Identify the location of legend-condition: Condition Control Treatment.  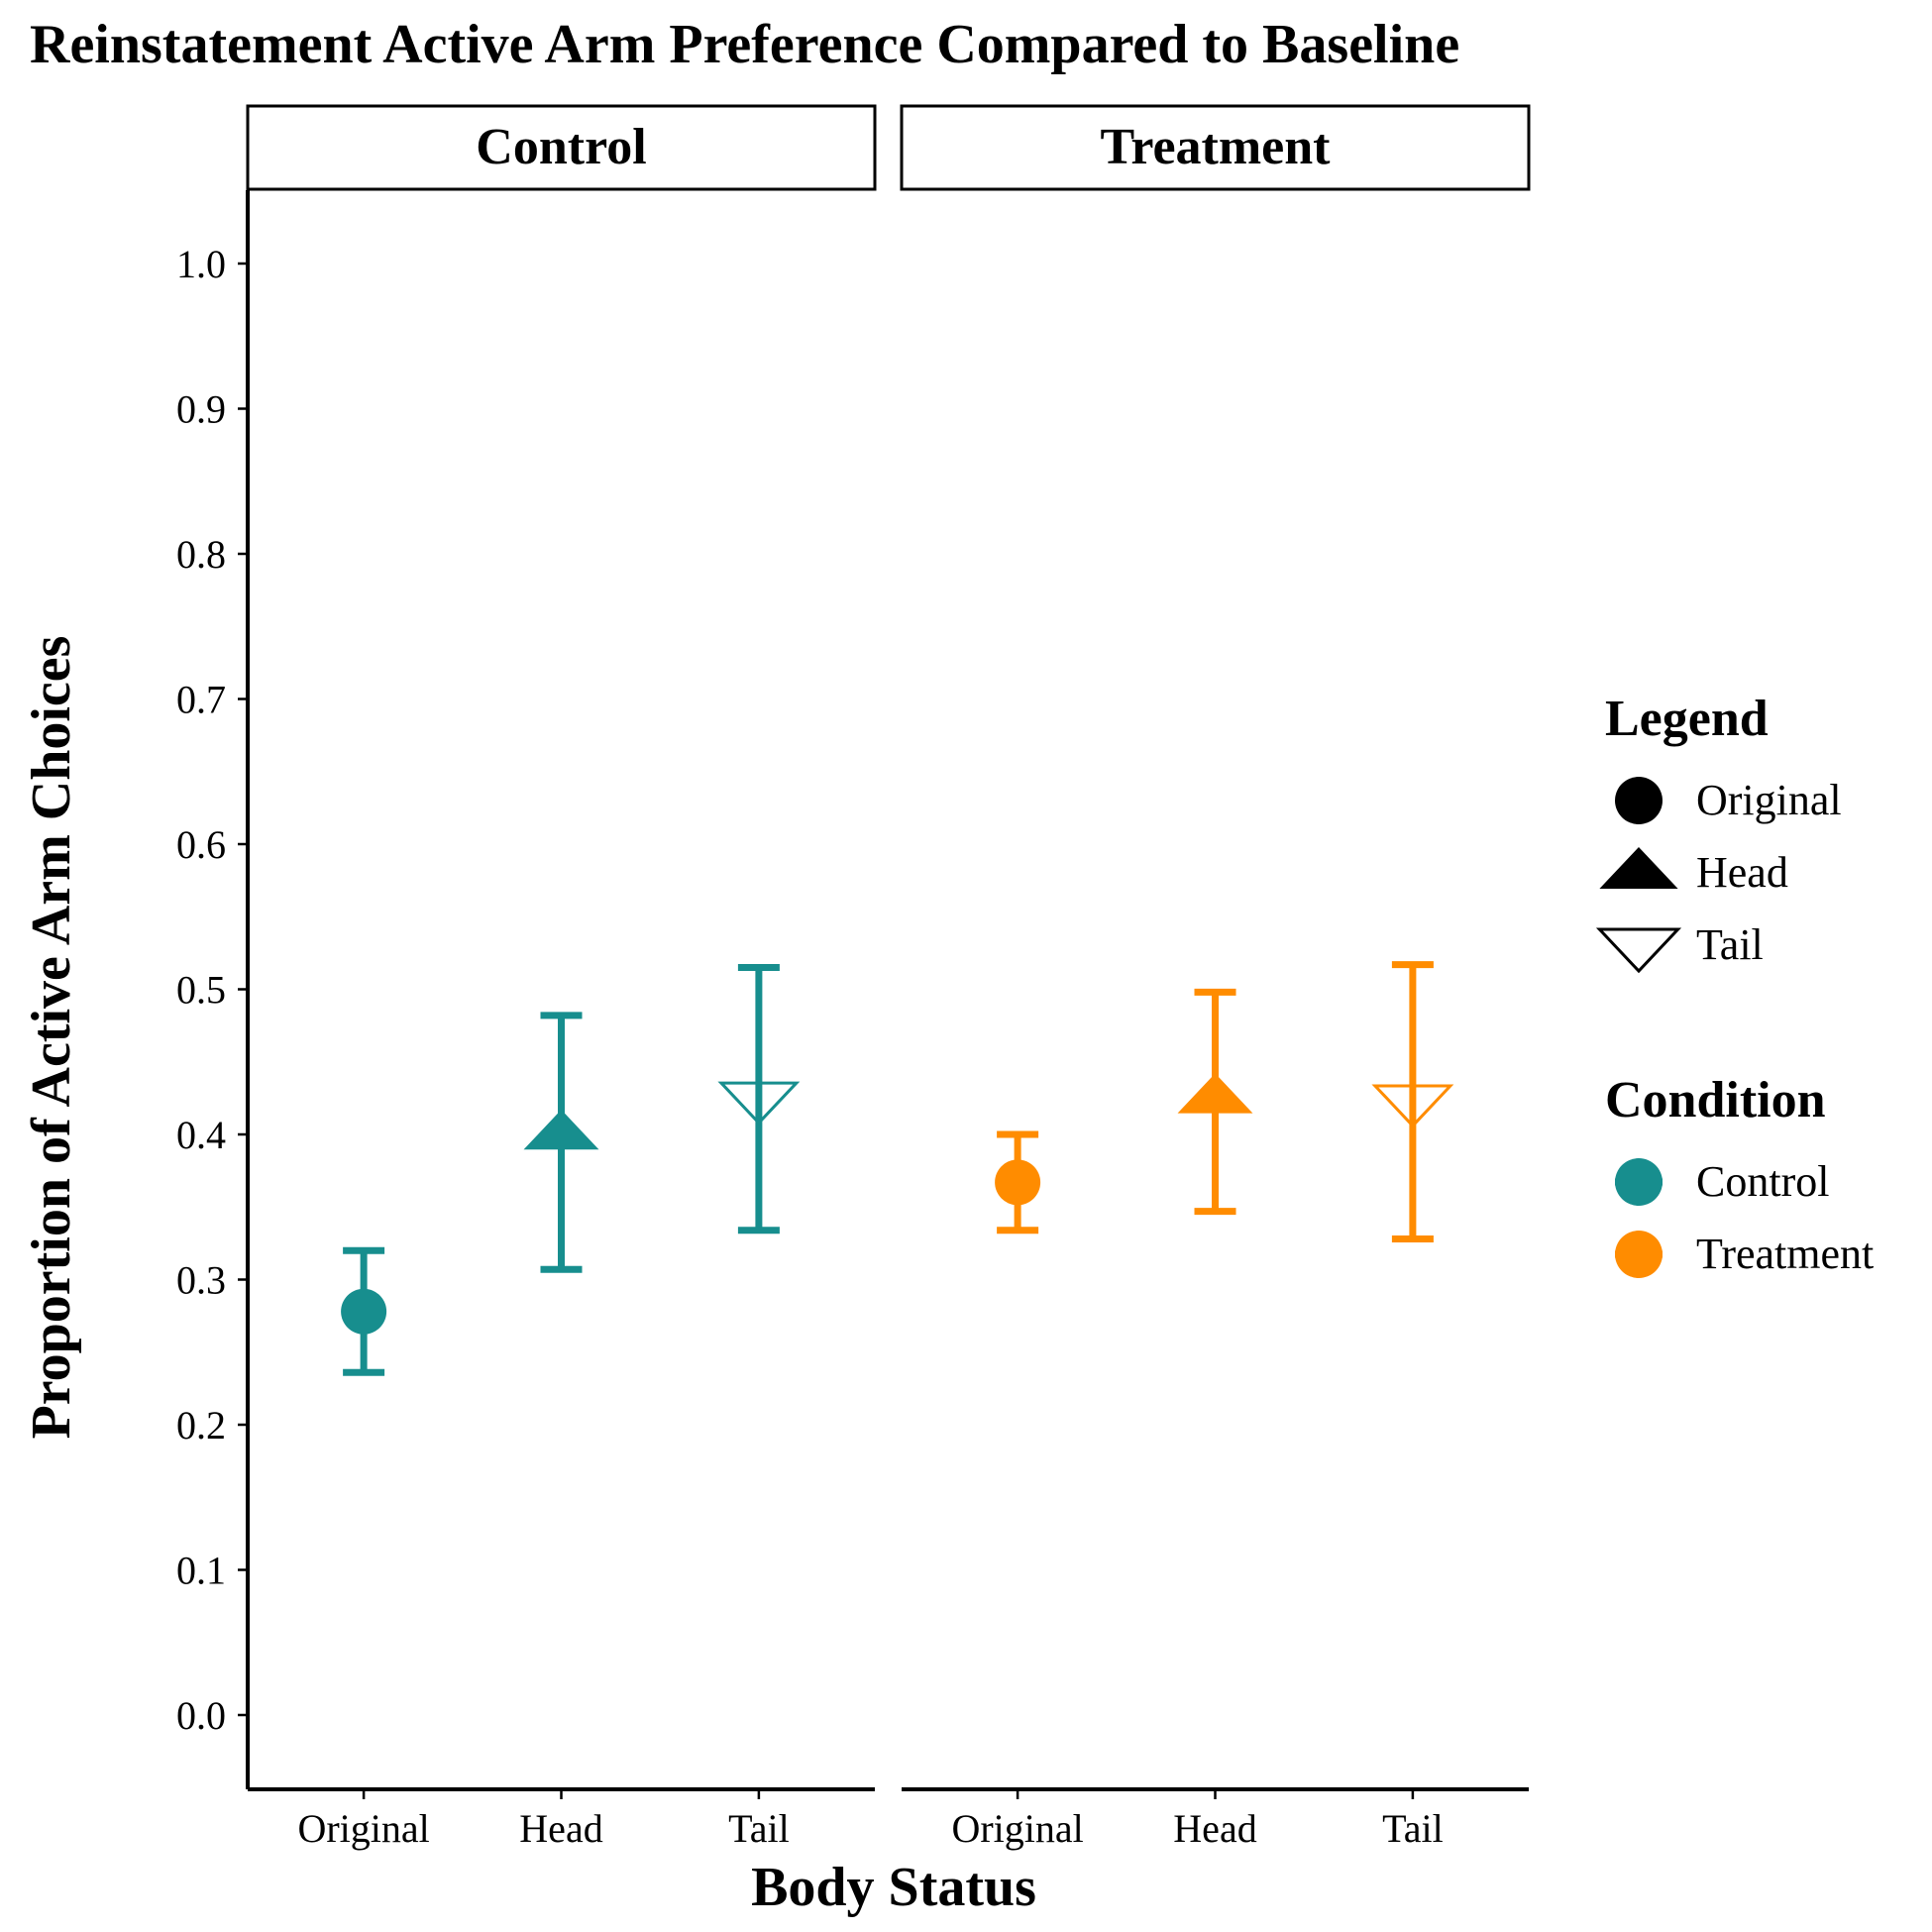
(1739, 1175).